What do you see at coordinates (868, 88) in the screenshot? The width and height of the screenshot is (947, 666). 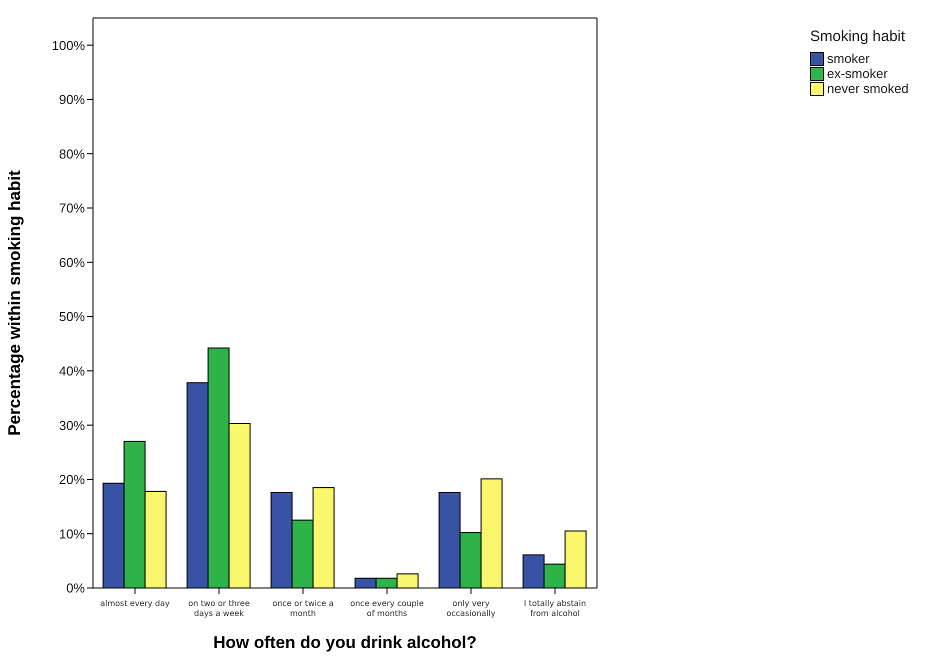 I see `legend-label: never smoked` at bounding box center [868, 88].